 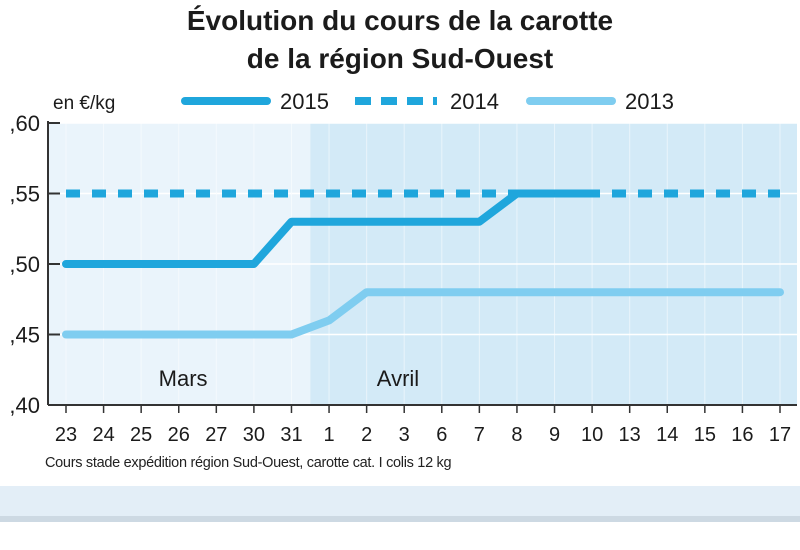 I want to click on legend-label-2015: 2015, so click(x=304, y=101).